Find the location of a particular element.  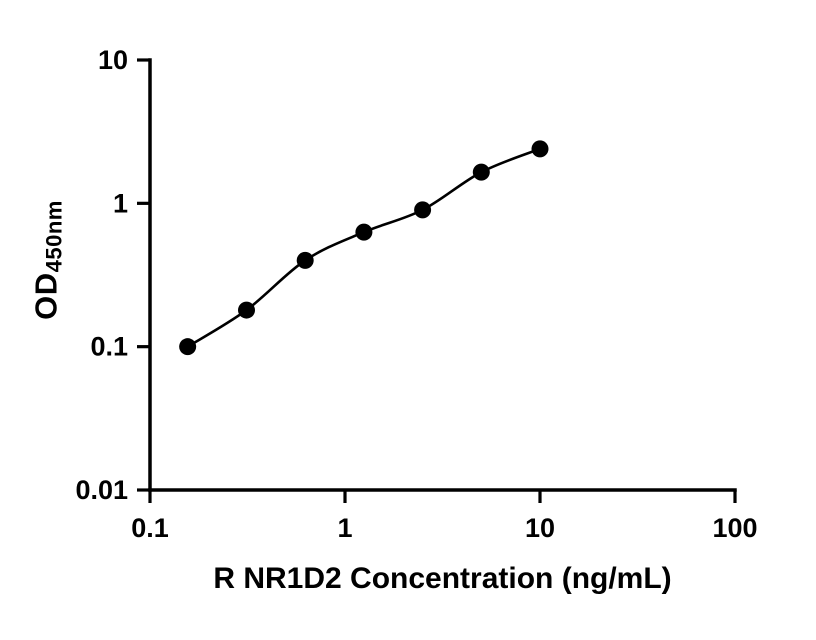

y-axis-label-subscript: 450nm is located at coordinates (54, 236).